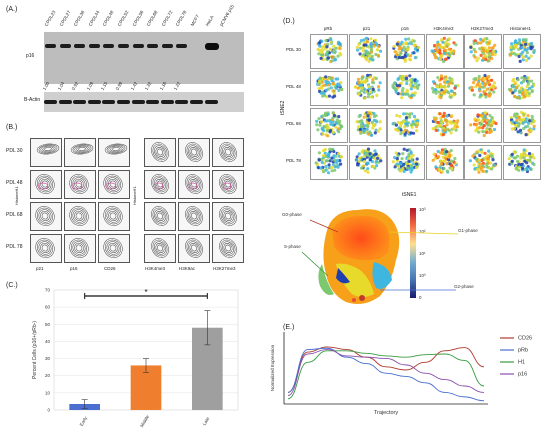 Image resolution: width=550 pixels, height=434 pixels. I want to click on flow-row-label: PDL 78, so click(14, 247).